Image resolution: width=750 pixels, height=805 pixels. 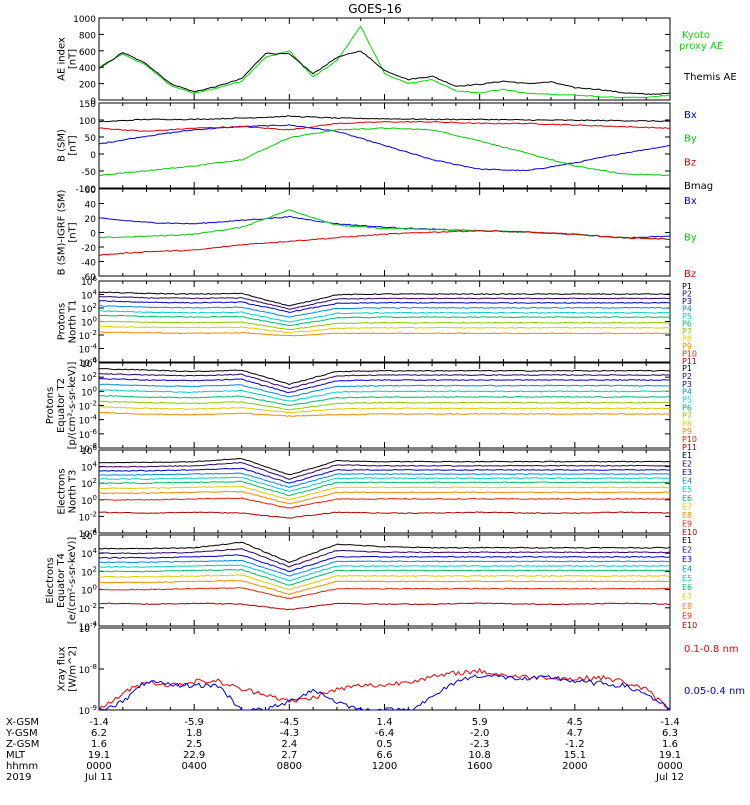 What do you see at coordinates (669, 777) in the screenshot?
I see `xaxis-value-2019: Jul 12` at bounding box center [669, 777].